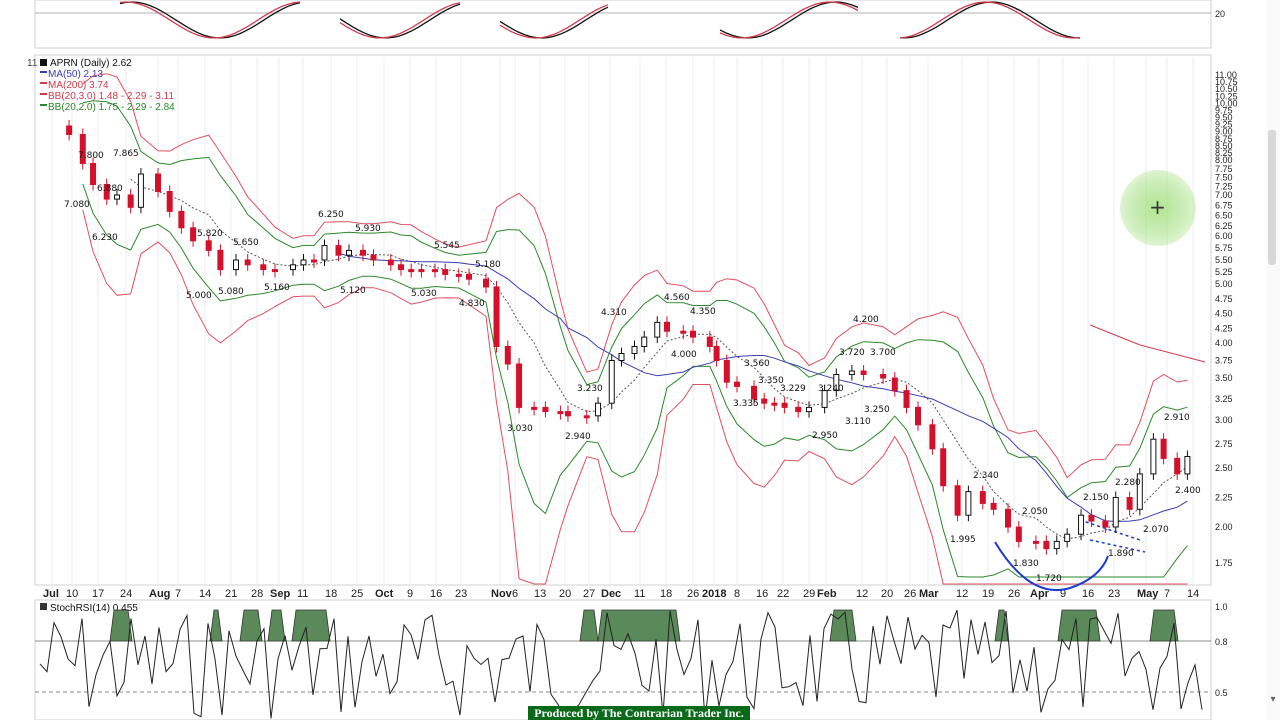 The height and width of the screenshot is (720, 1280). What do you see at coordinates (1224, 178) in the screenshot?
I see `price-ytick-label: 7.50` at bounding box center [1224, 178].